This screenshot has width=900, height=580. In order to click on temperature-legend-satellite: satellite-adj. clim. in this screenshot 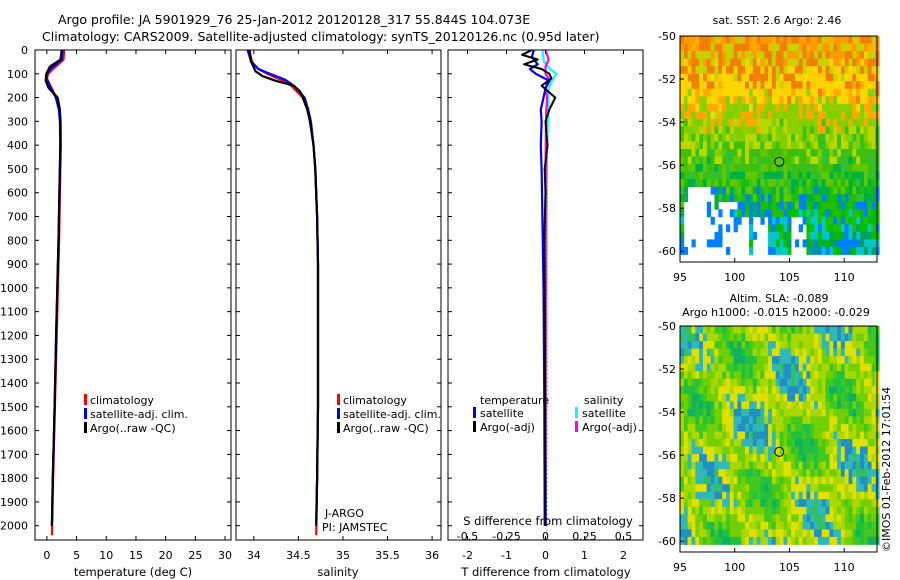, I will do `click(139, 414)`.